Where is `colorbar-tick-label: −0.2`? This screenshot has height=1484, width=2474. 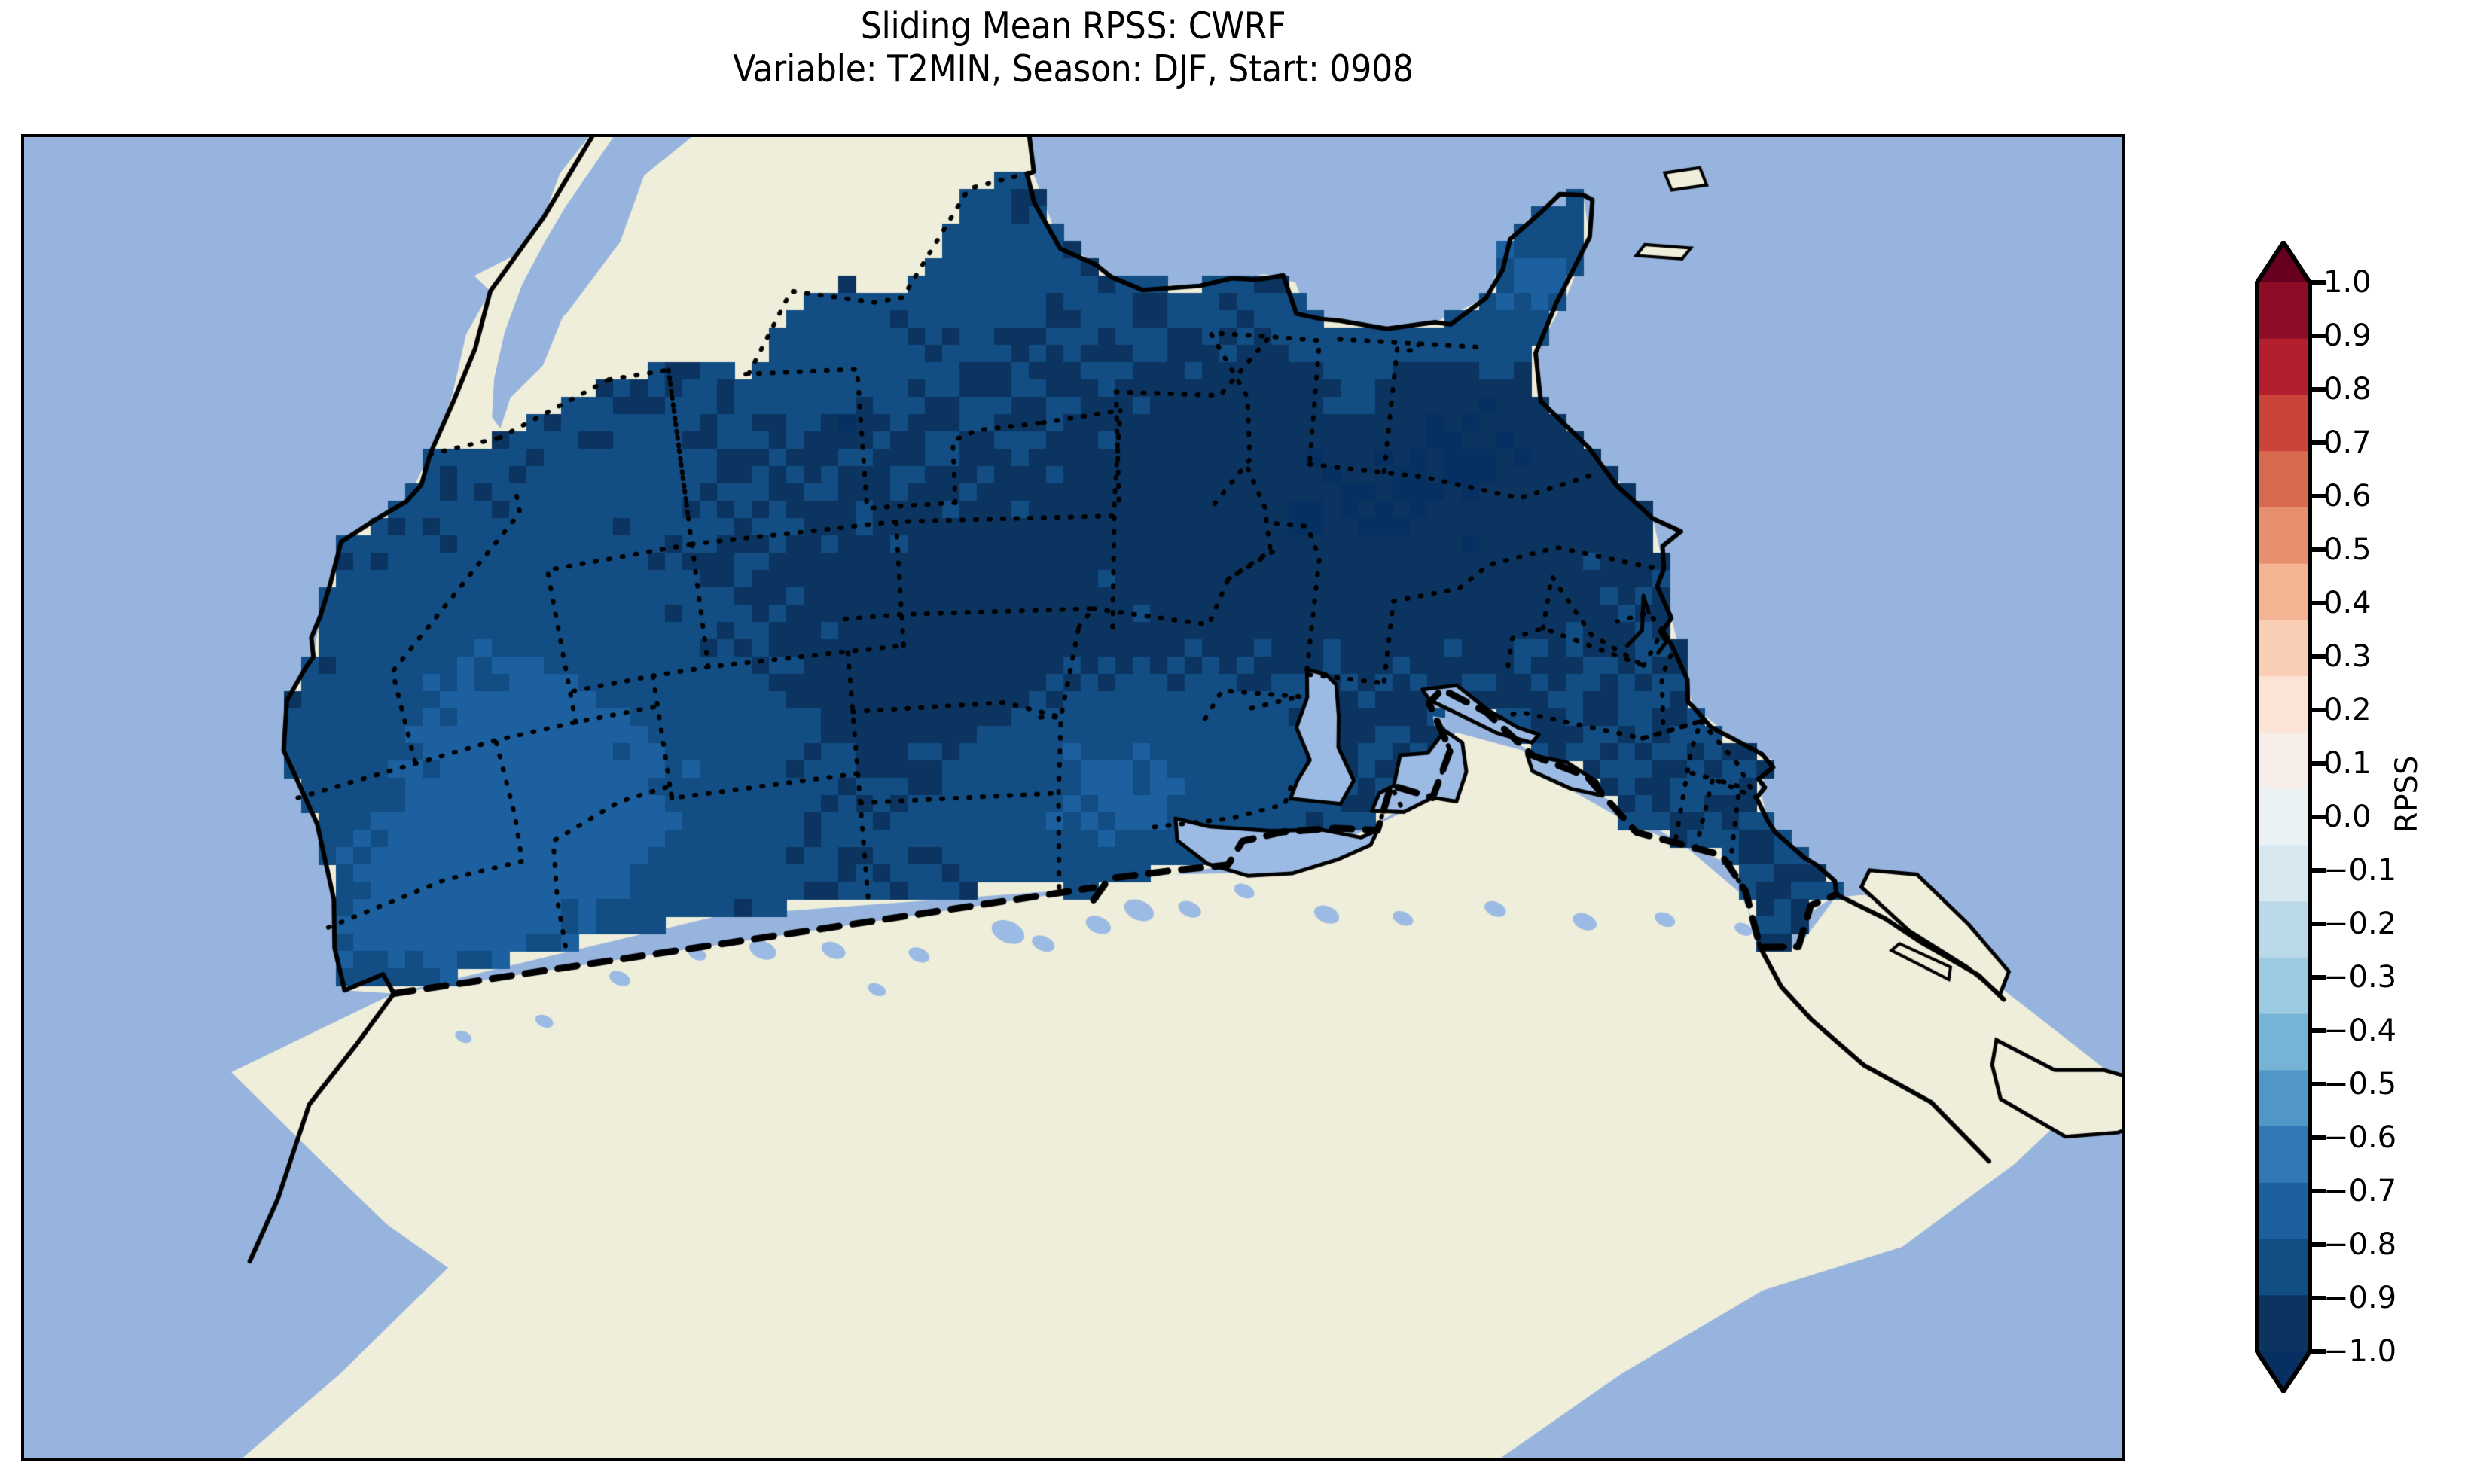
colorbar-tick-label: −0.2 is located at coordinates (2360, 924).